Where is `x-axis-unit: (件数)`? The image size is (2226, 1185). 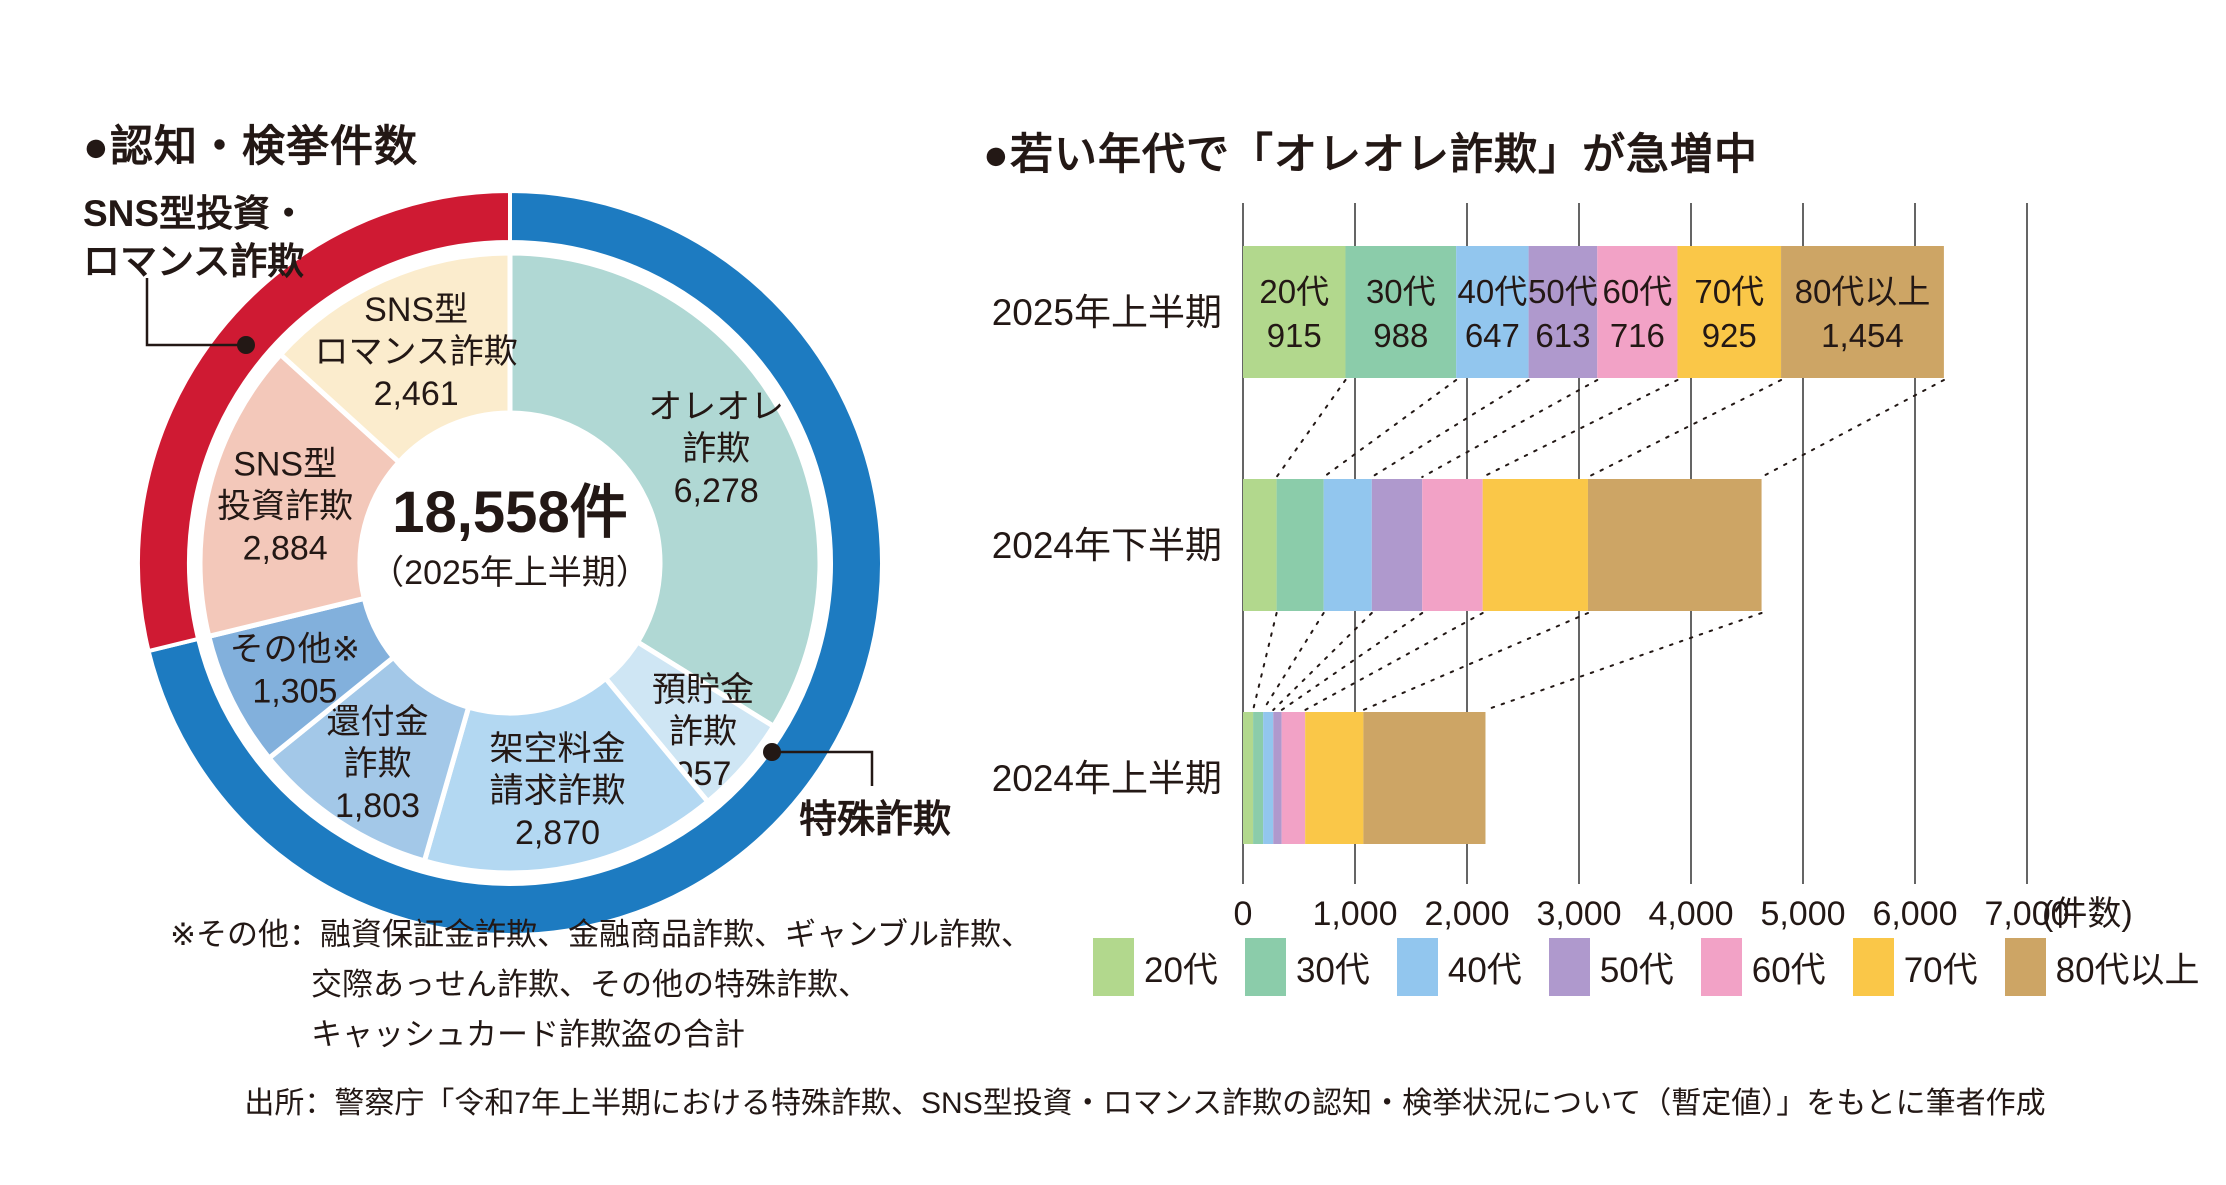
x-axis-unit: (件数) is located at coordinates (2087, 914).